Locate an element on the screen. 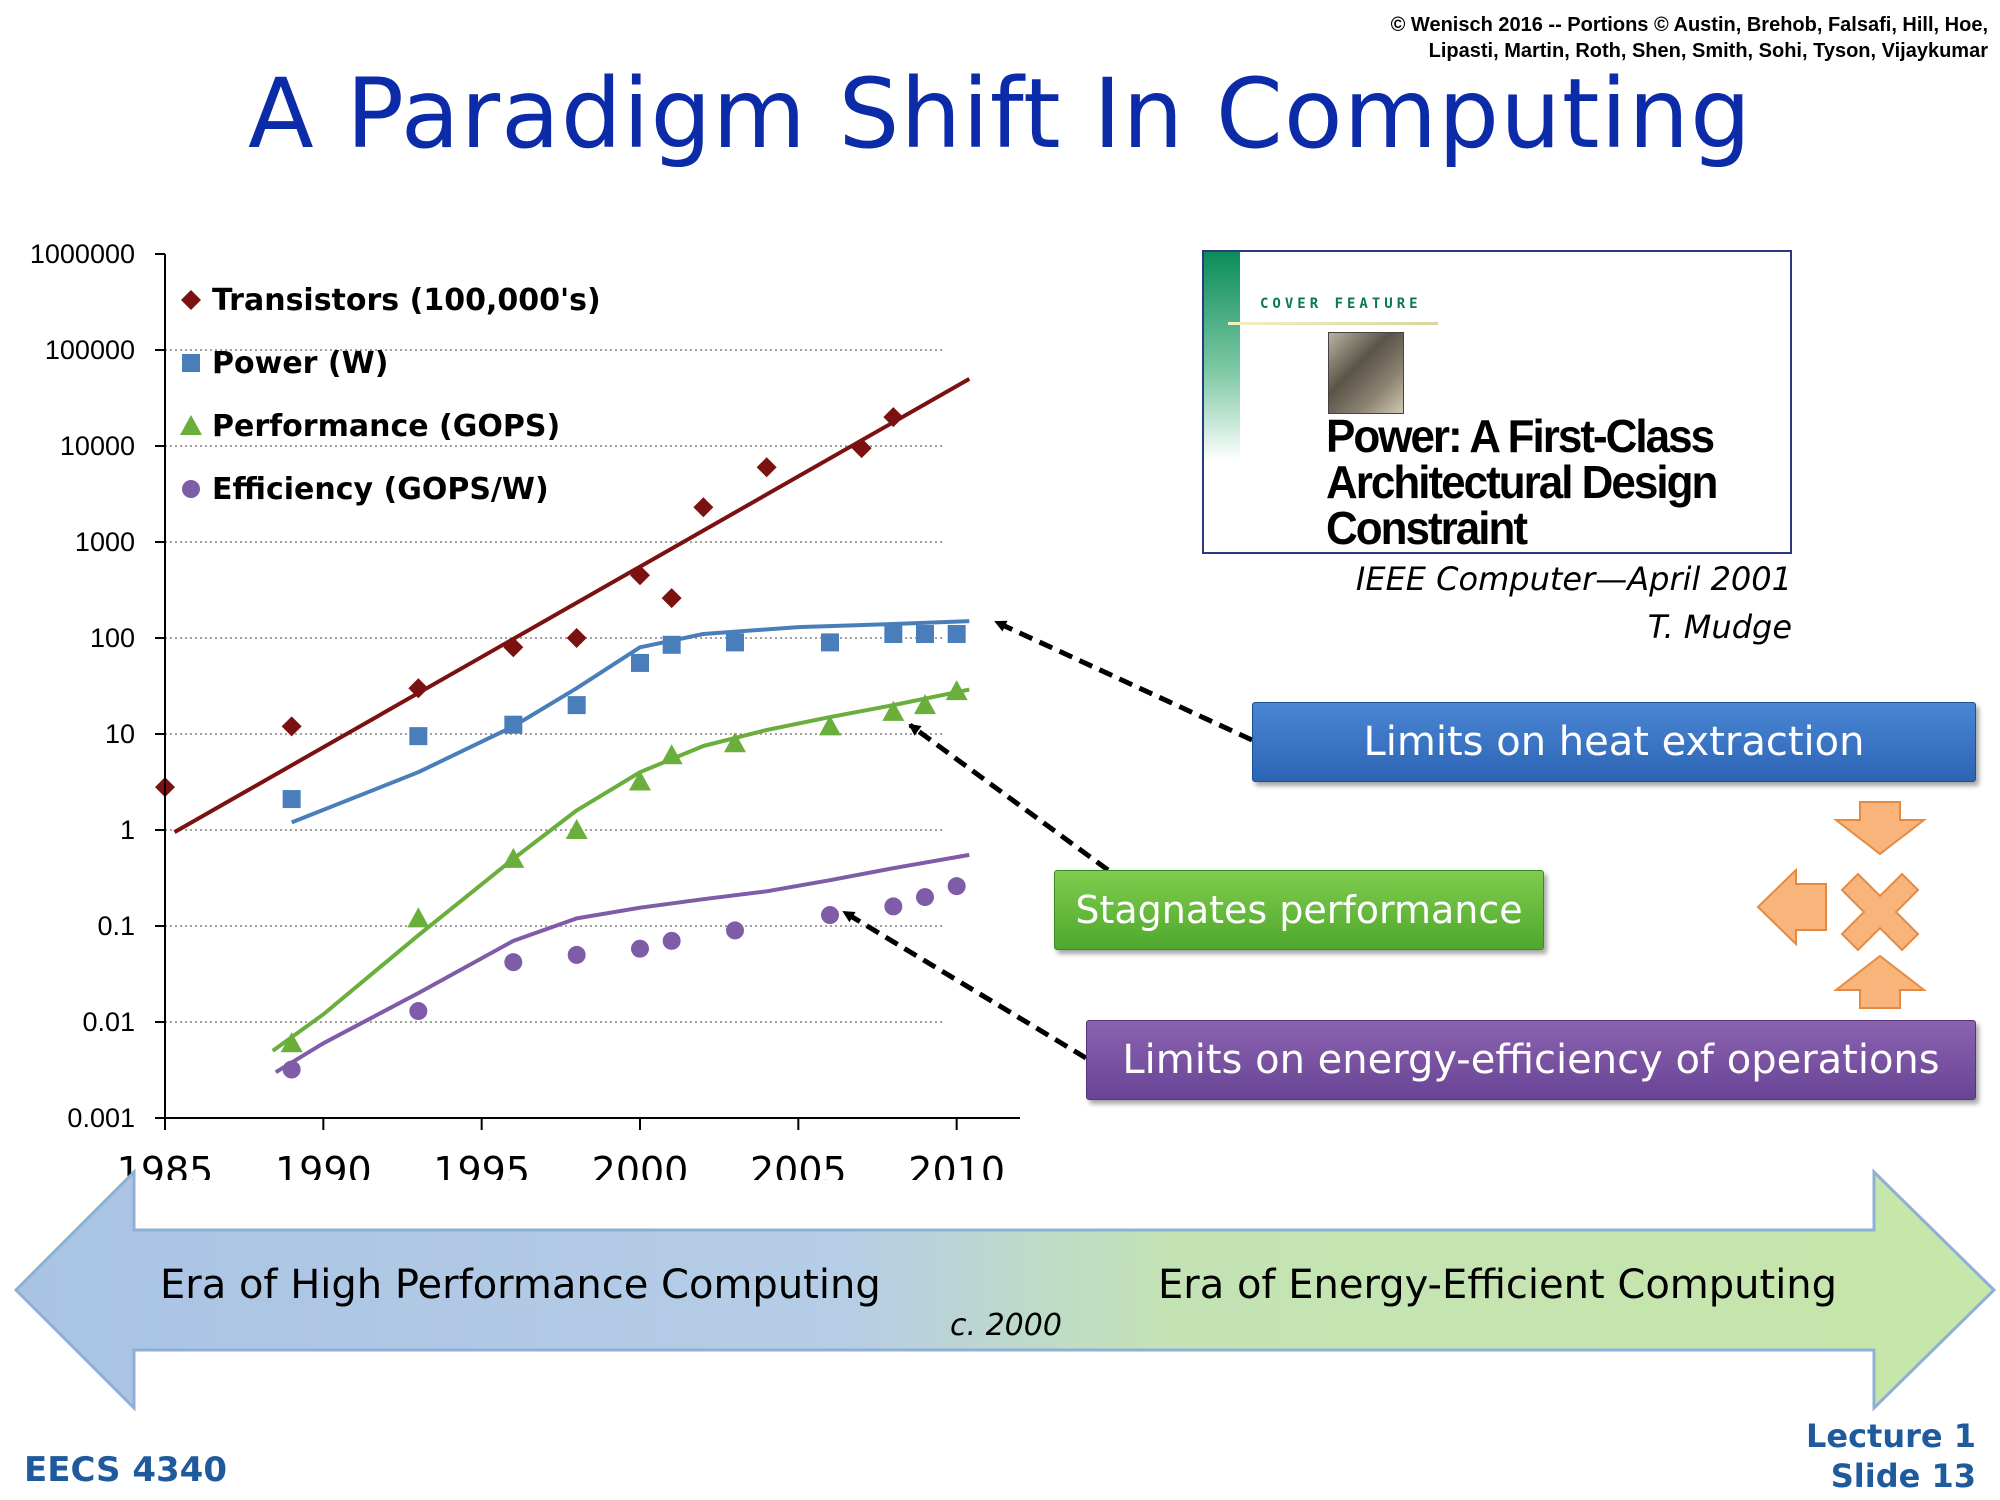 The width and height of the screenshot is (2000, 1500). legend-label: Power (W) is located at coordinates (300, 363).